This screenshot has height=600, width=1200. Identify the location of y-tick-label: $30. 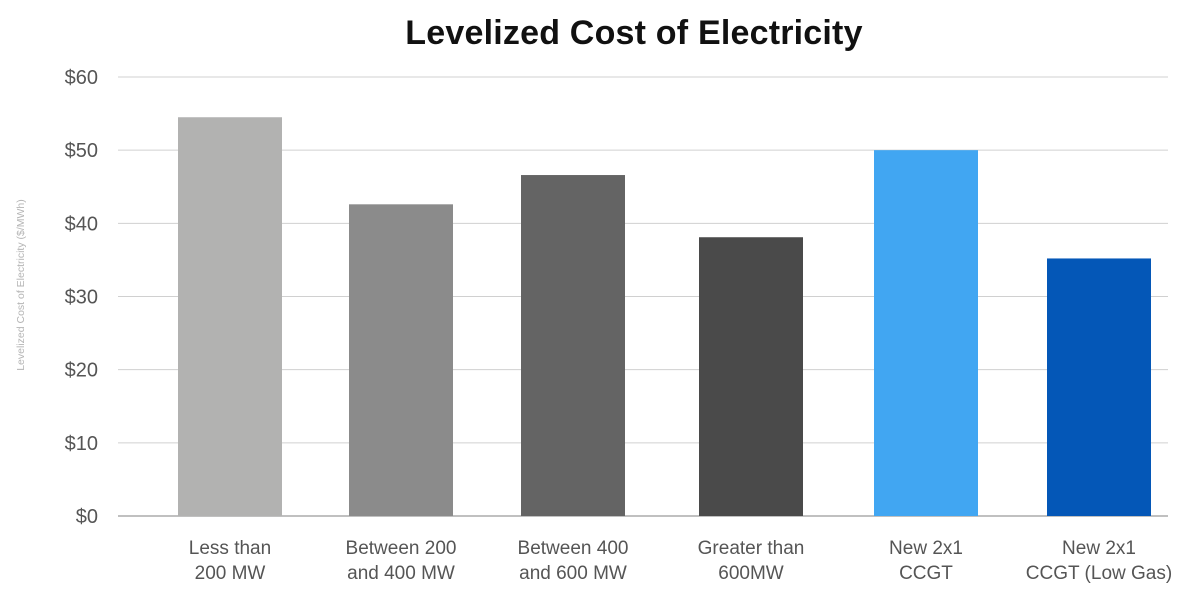
(81, 298).